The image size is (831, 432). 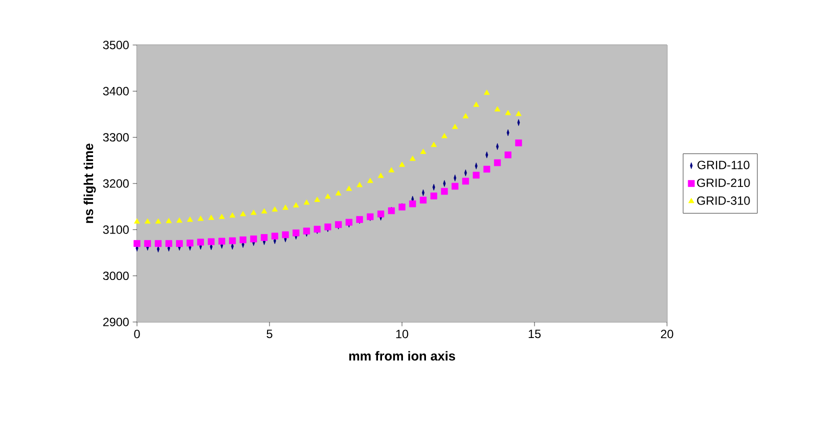 I want to click on x-tick-label: 10, so click(x=402, y=334).